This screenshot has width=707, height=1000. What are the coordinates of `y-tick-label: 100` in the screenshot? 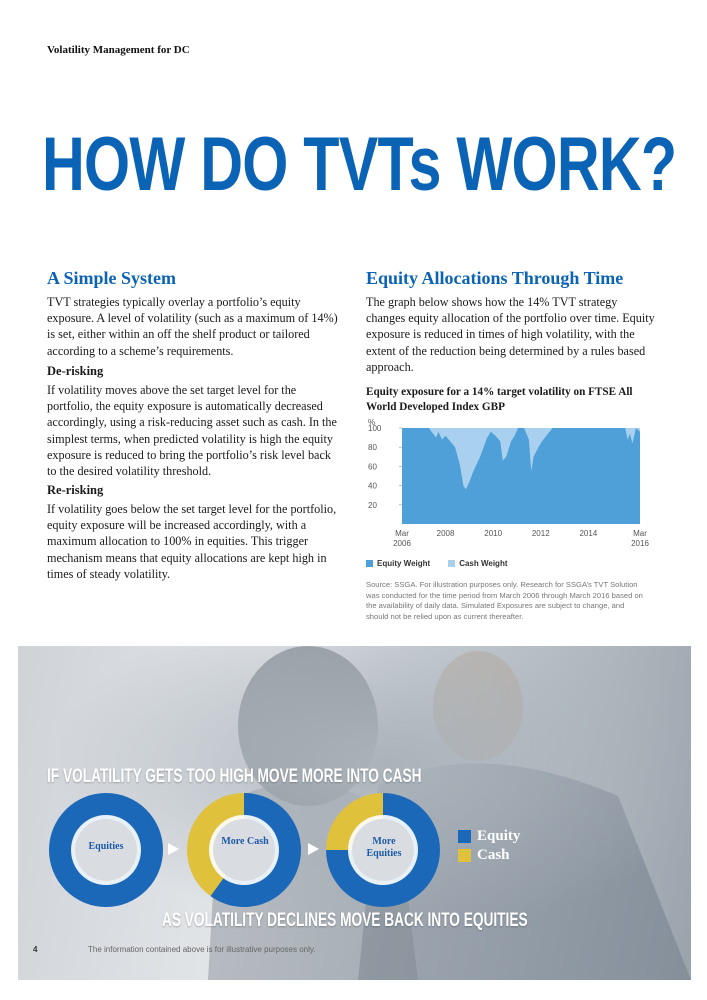 It's located at (375, 428).